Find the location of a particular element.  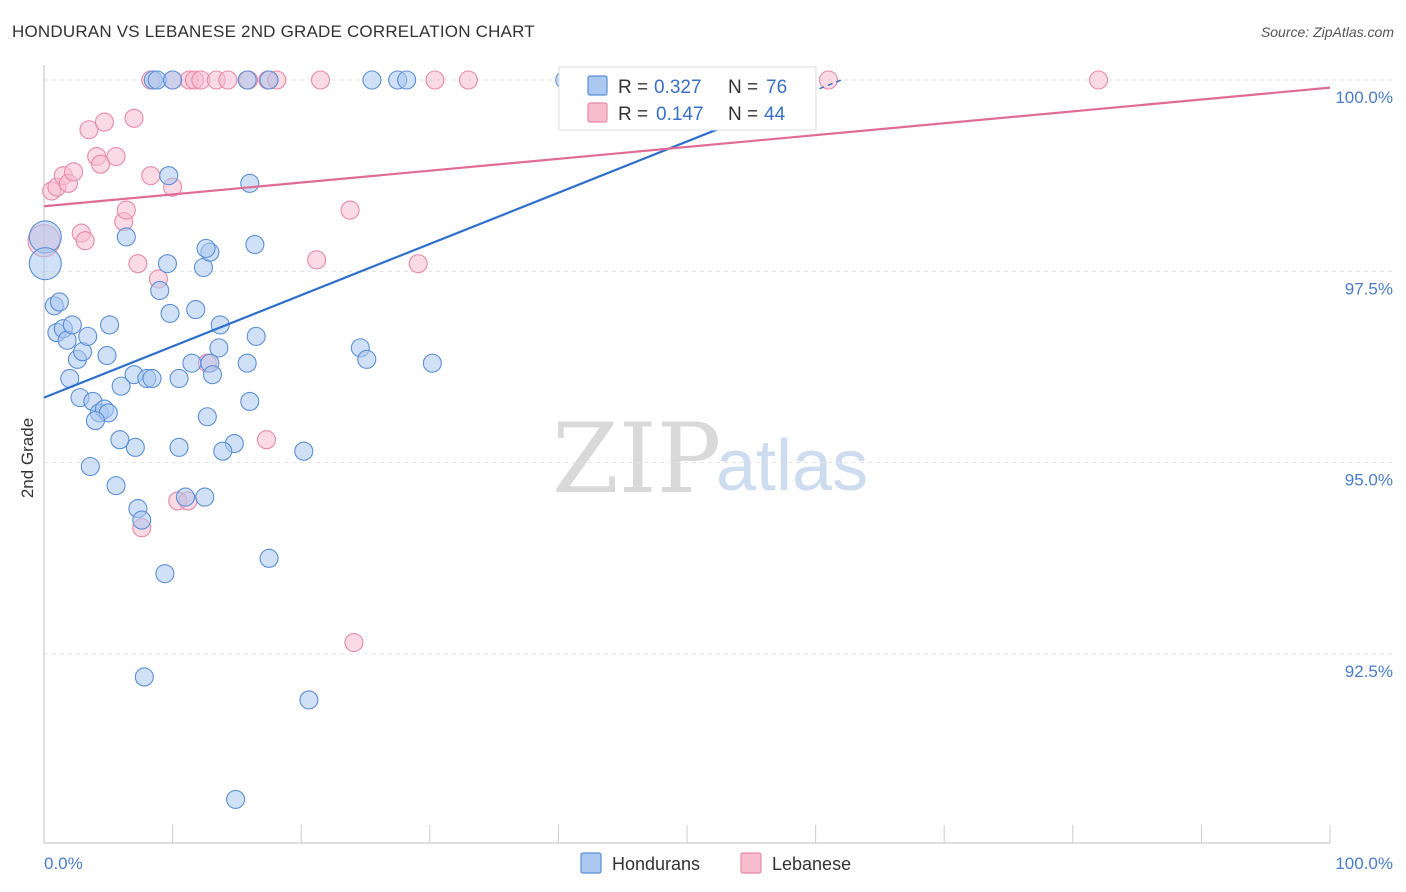

legend-r-value-1: 0.327 is located at coordinates (678, 87).